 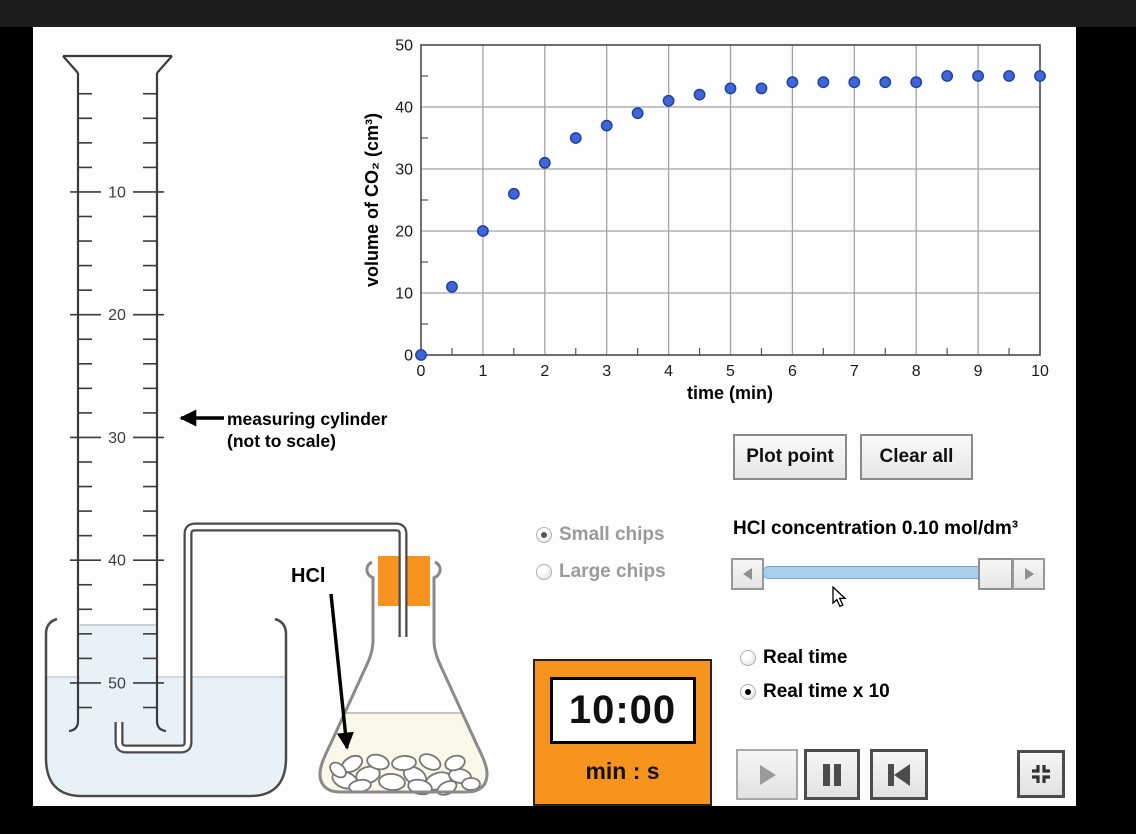 What do you see at coordinates (792, 371) in the screenshot?
I see `svg-text: 6` at bounding box center [792, 371].